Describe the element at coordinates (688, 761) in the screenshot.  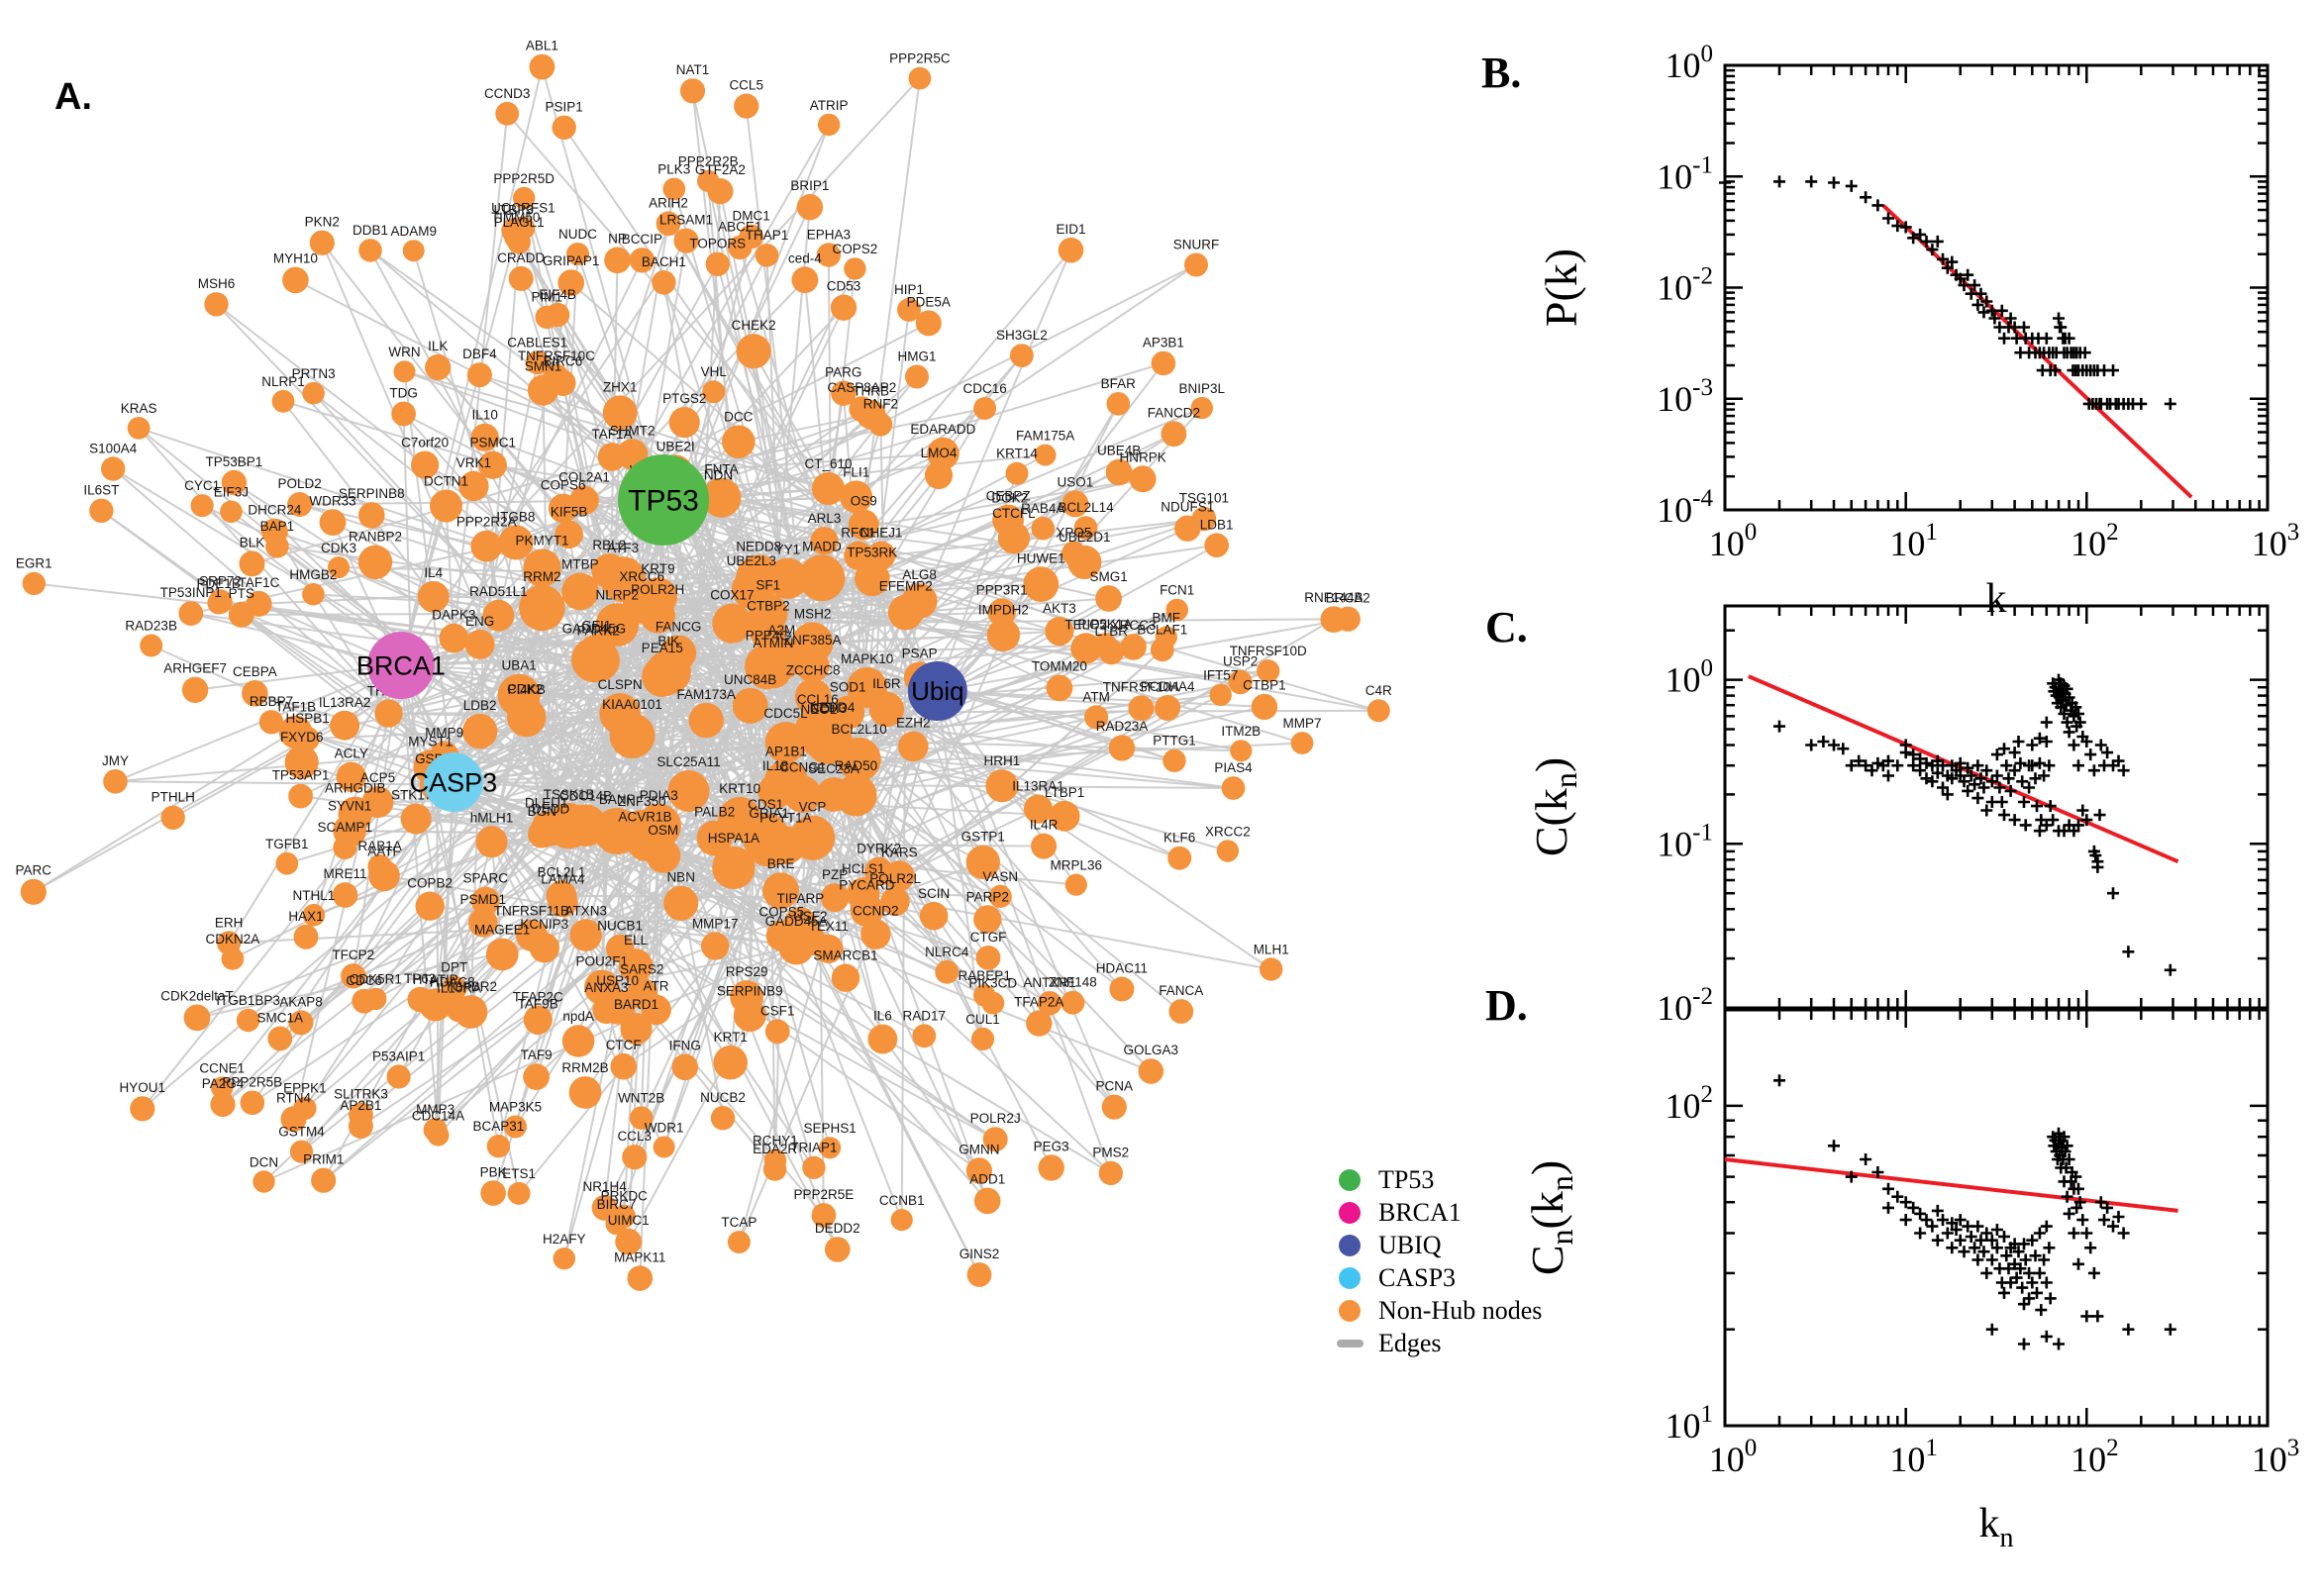
I see `network-node-label: SLC25A11` at that location.